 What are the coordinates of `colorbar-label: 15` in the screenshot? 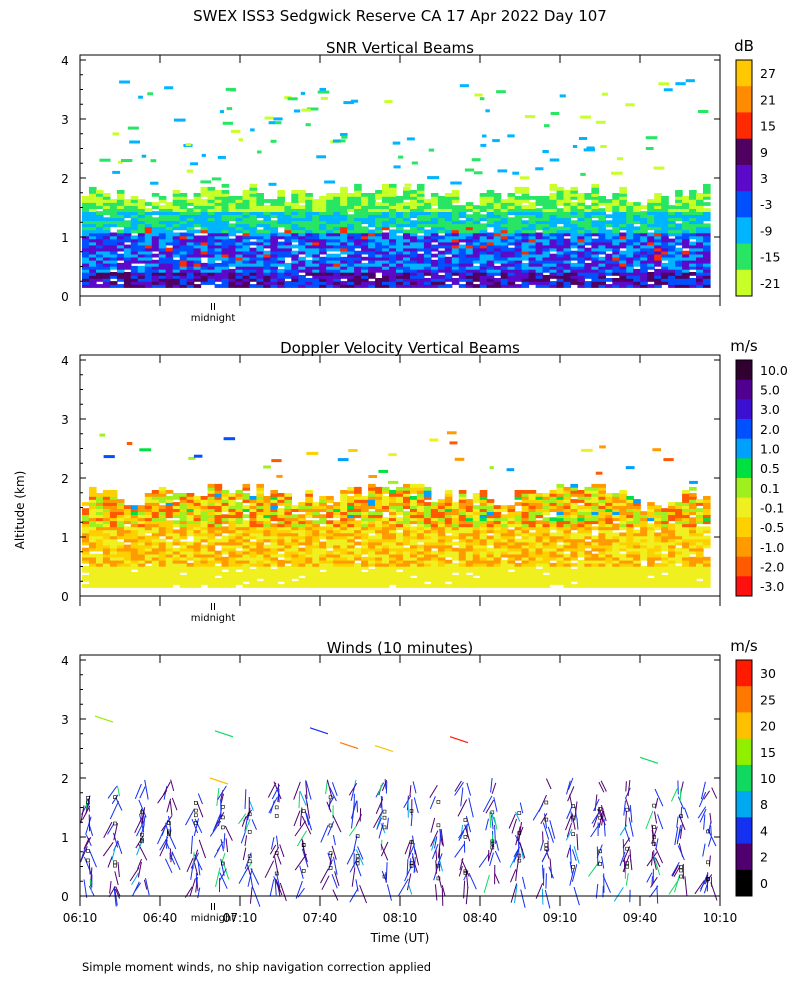 It's located at (768, 126).